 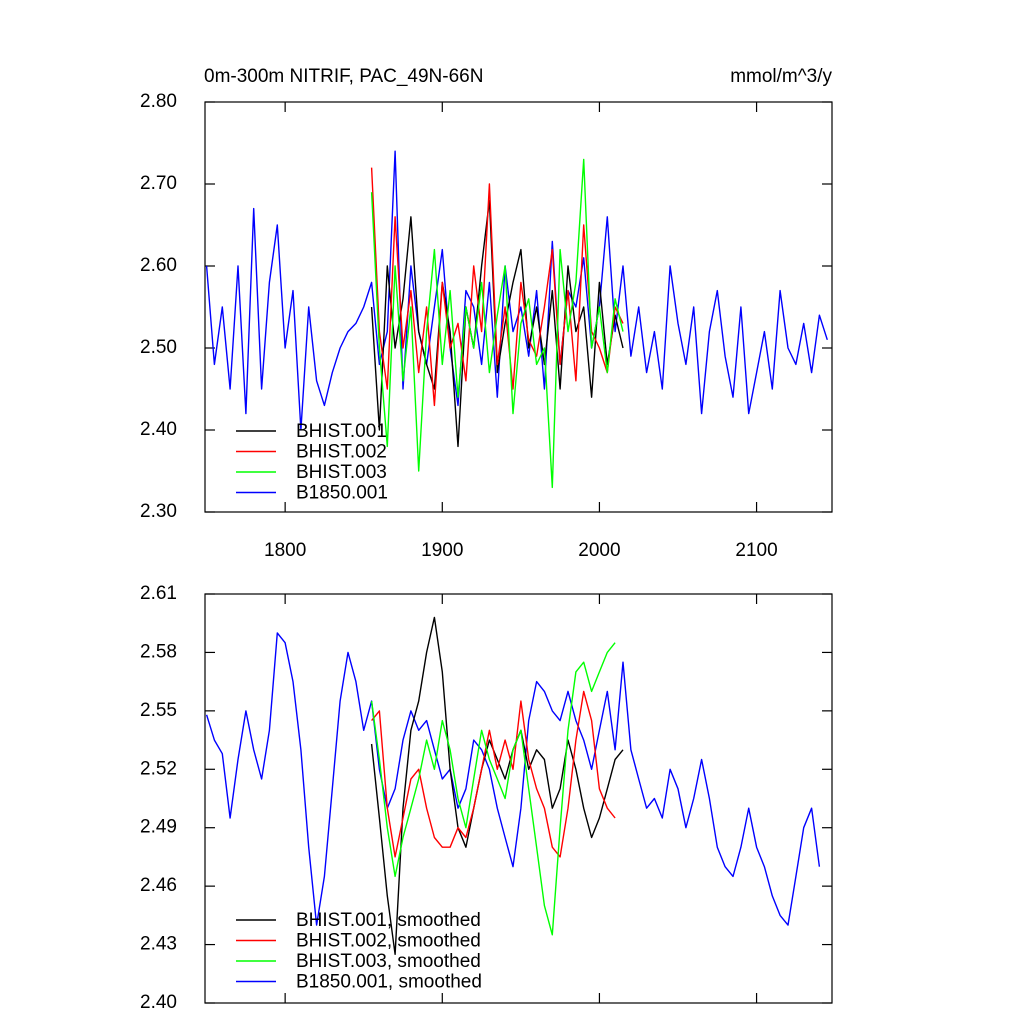 I want to click on y-tick-label: 2.55, so click(x=158, y=710).